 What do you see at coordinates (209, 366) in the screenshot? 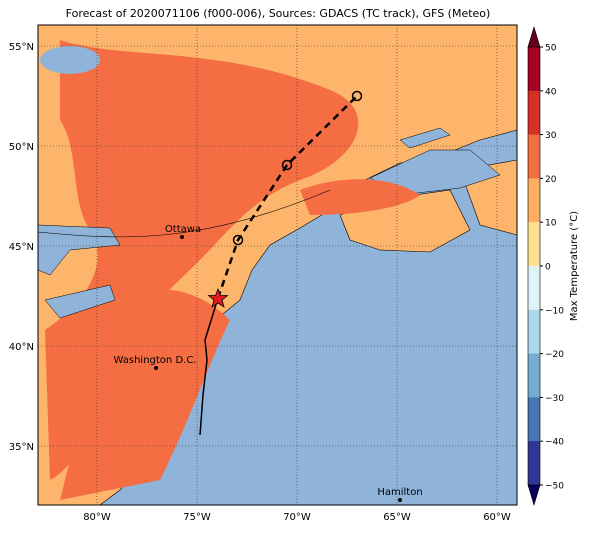
I see `track-past` at bounding box center [209, 366].